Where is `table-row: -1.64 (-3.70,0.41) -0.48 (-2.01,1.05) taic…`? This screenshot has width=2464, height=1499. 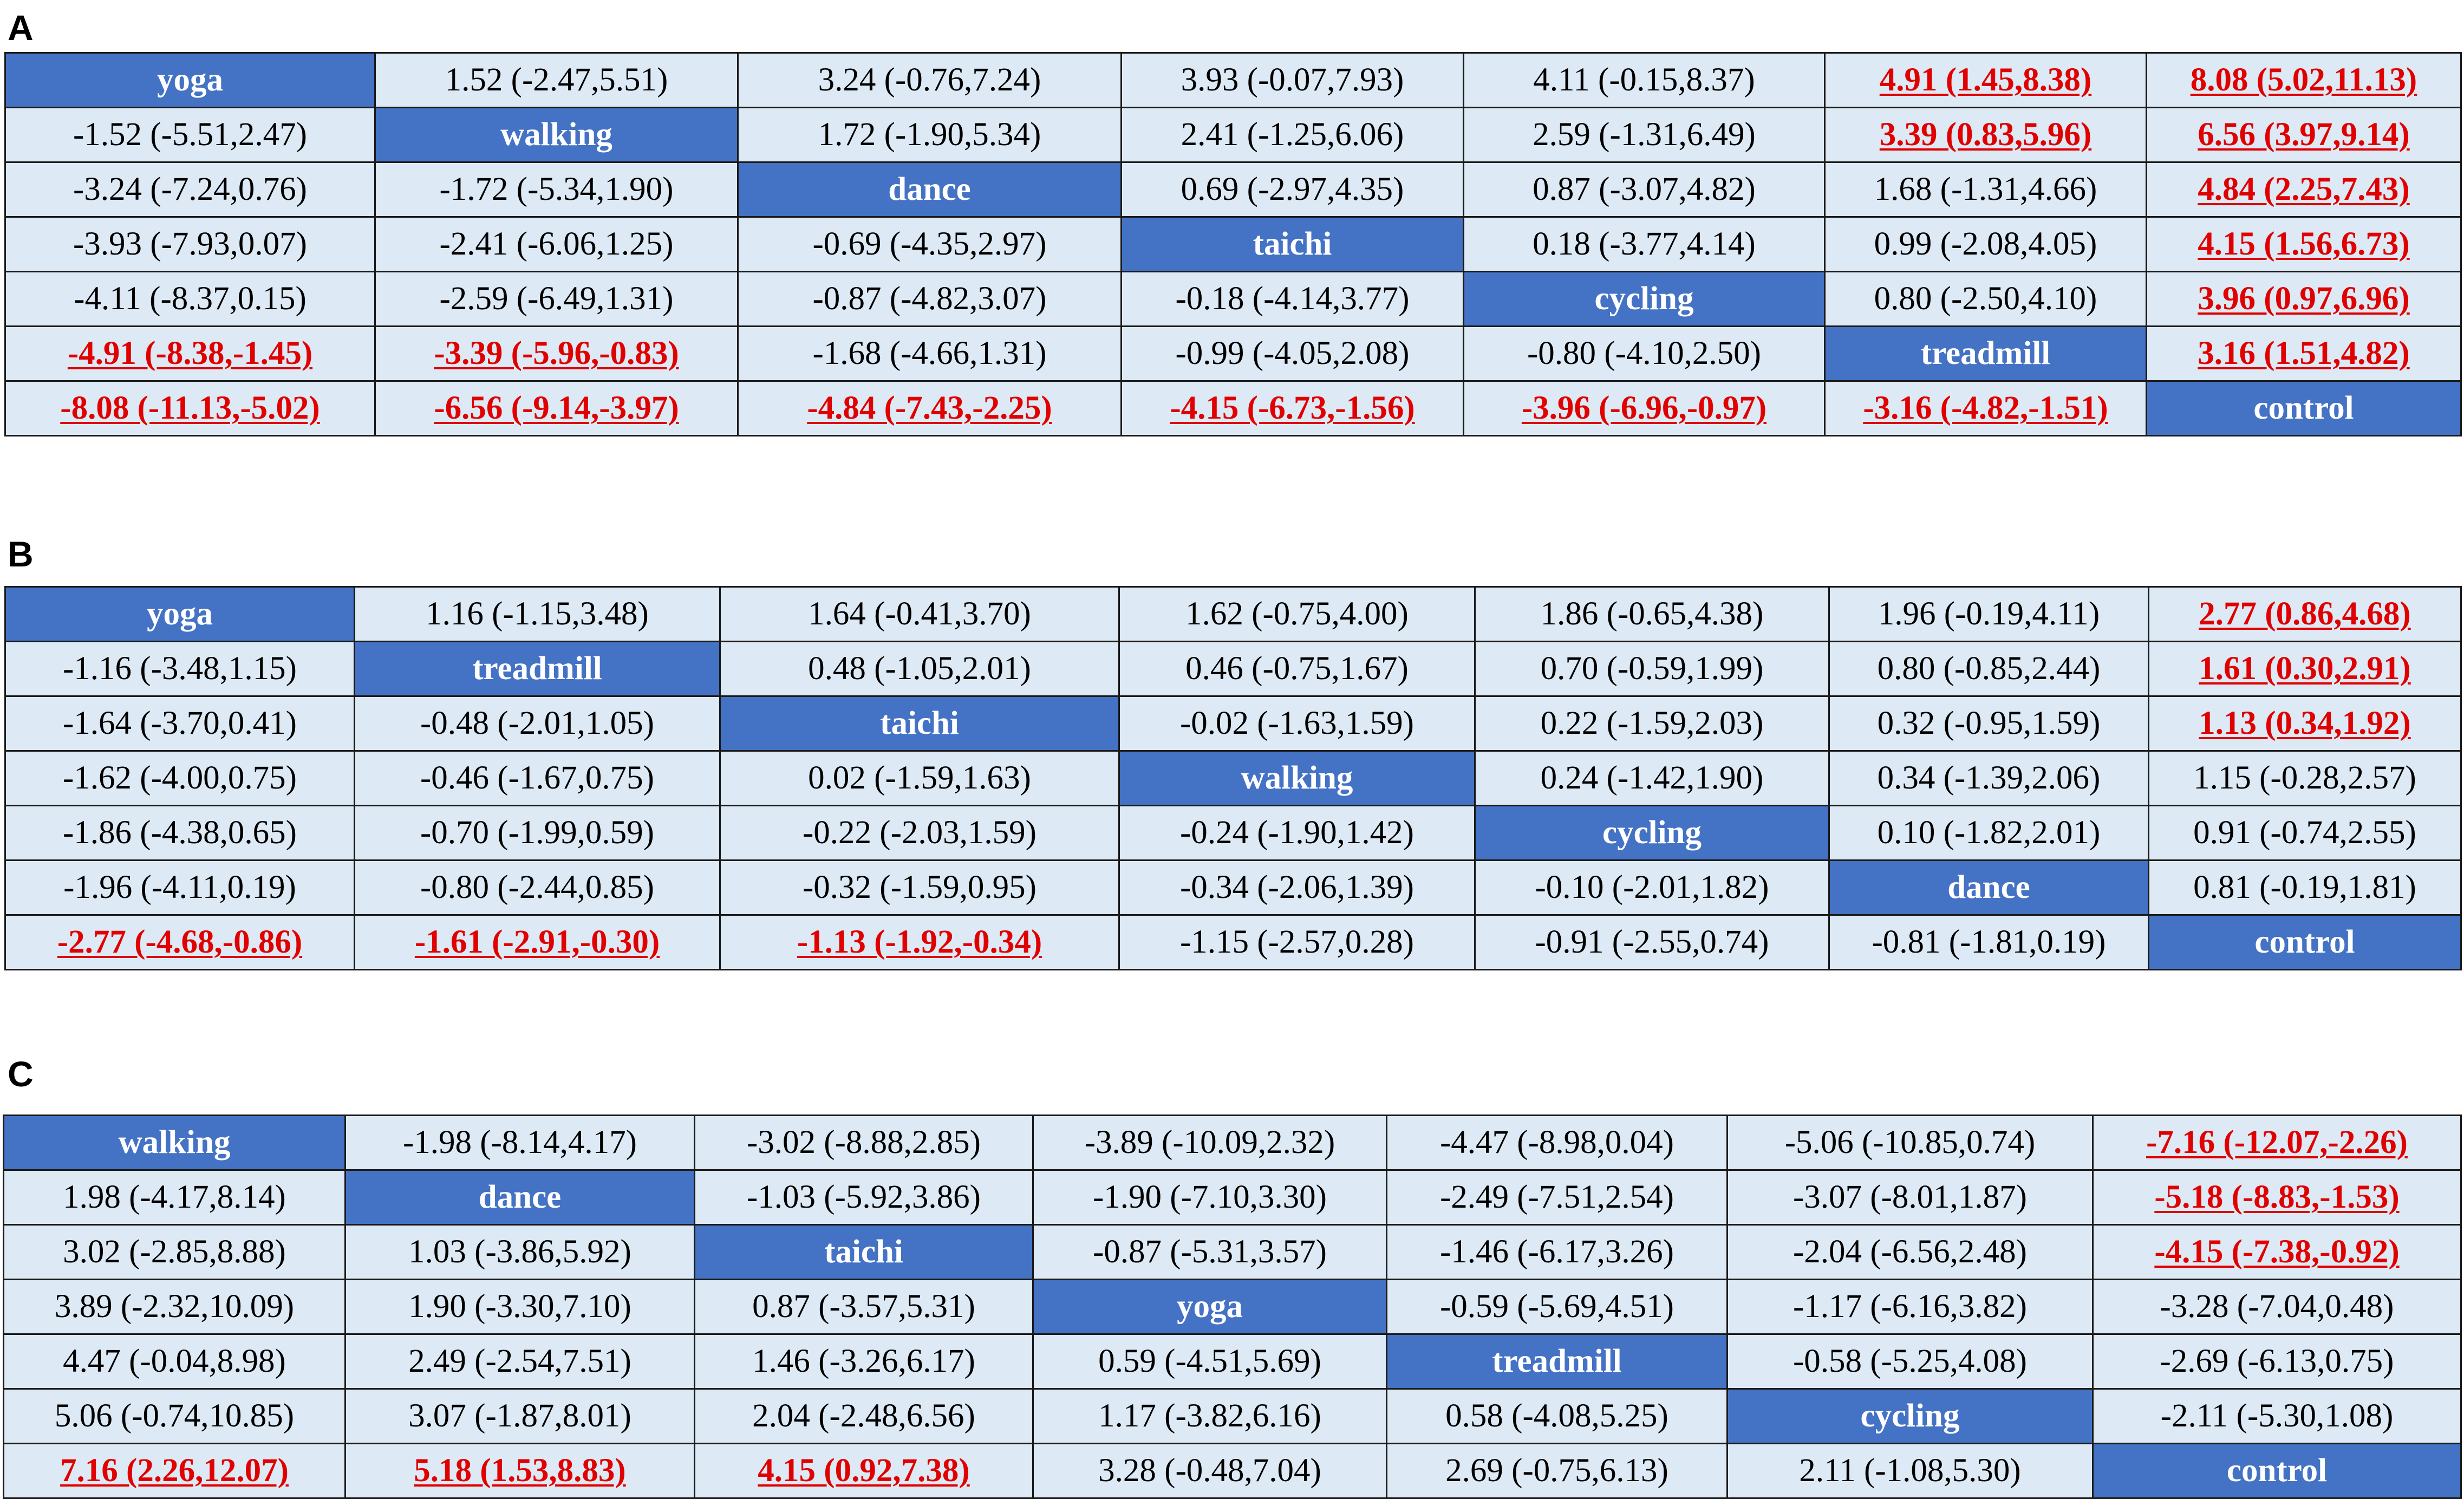
table-row: -1.64 (-3.70,0.41) -0.48 (-2.01,1.05) taic… is located at coordinates (1233, 723).